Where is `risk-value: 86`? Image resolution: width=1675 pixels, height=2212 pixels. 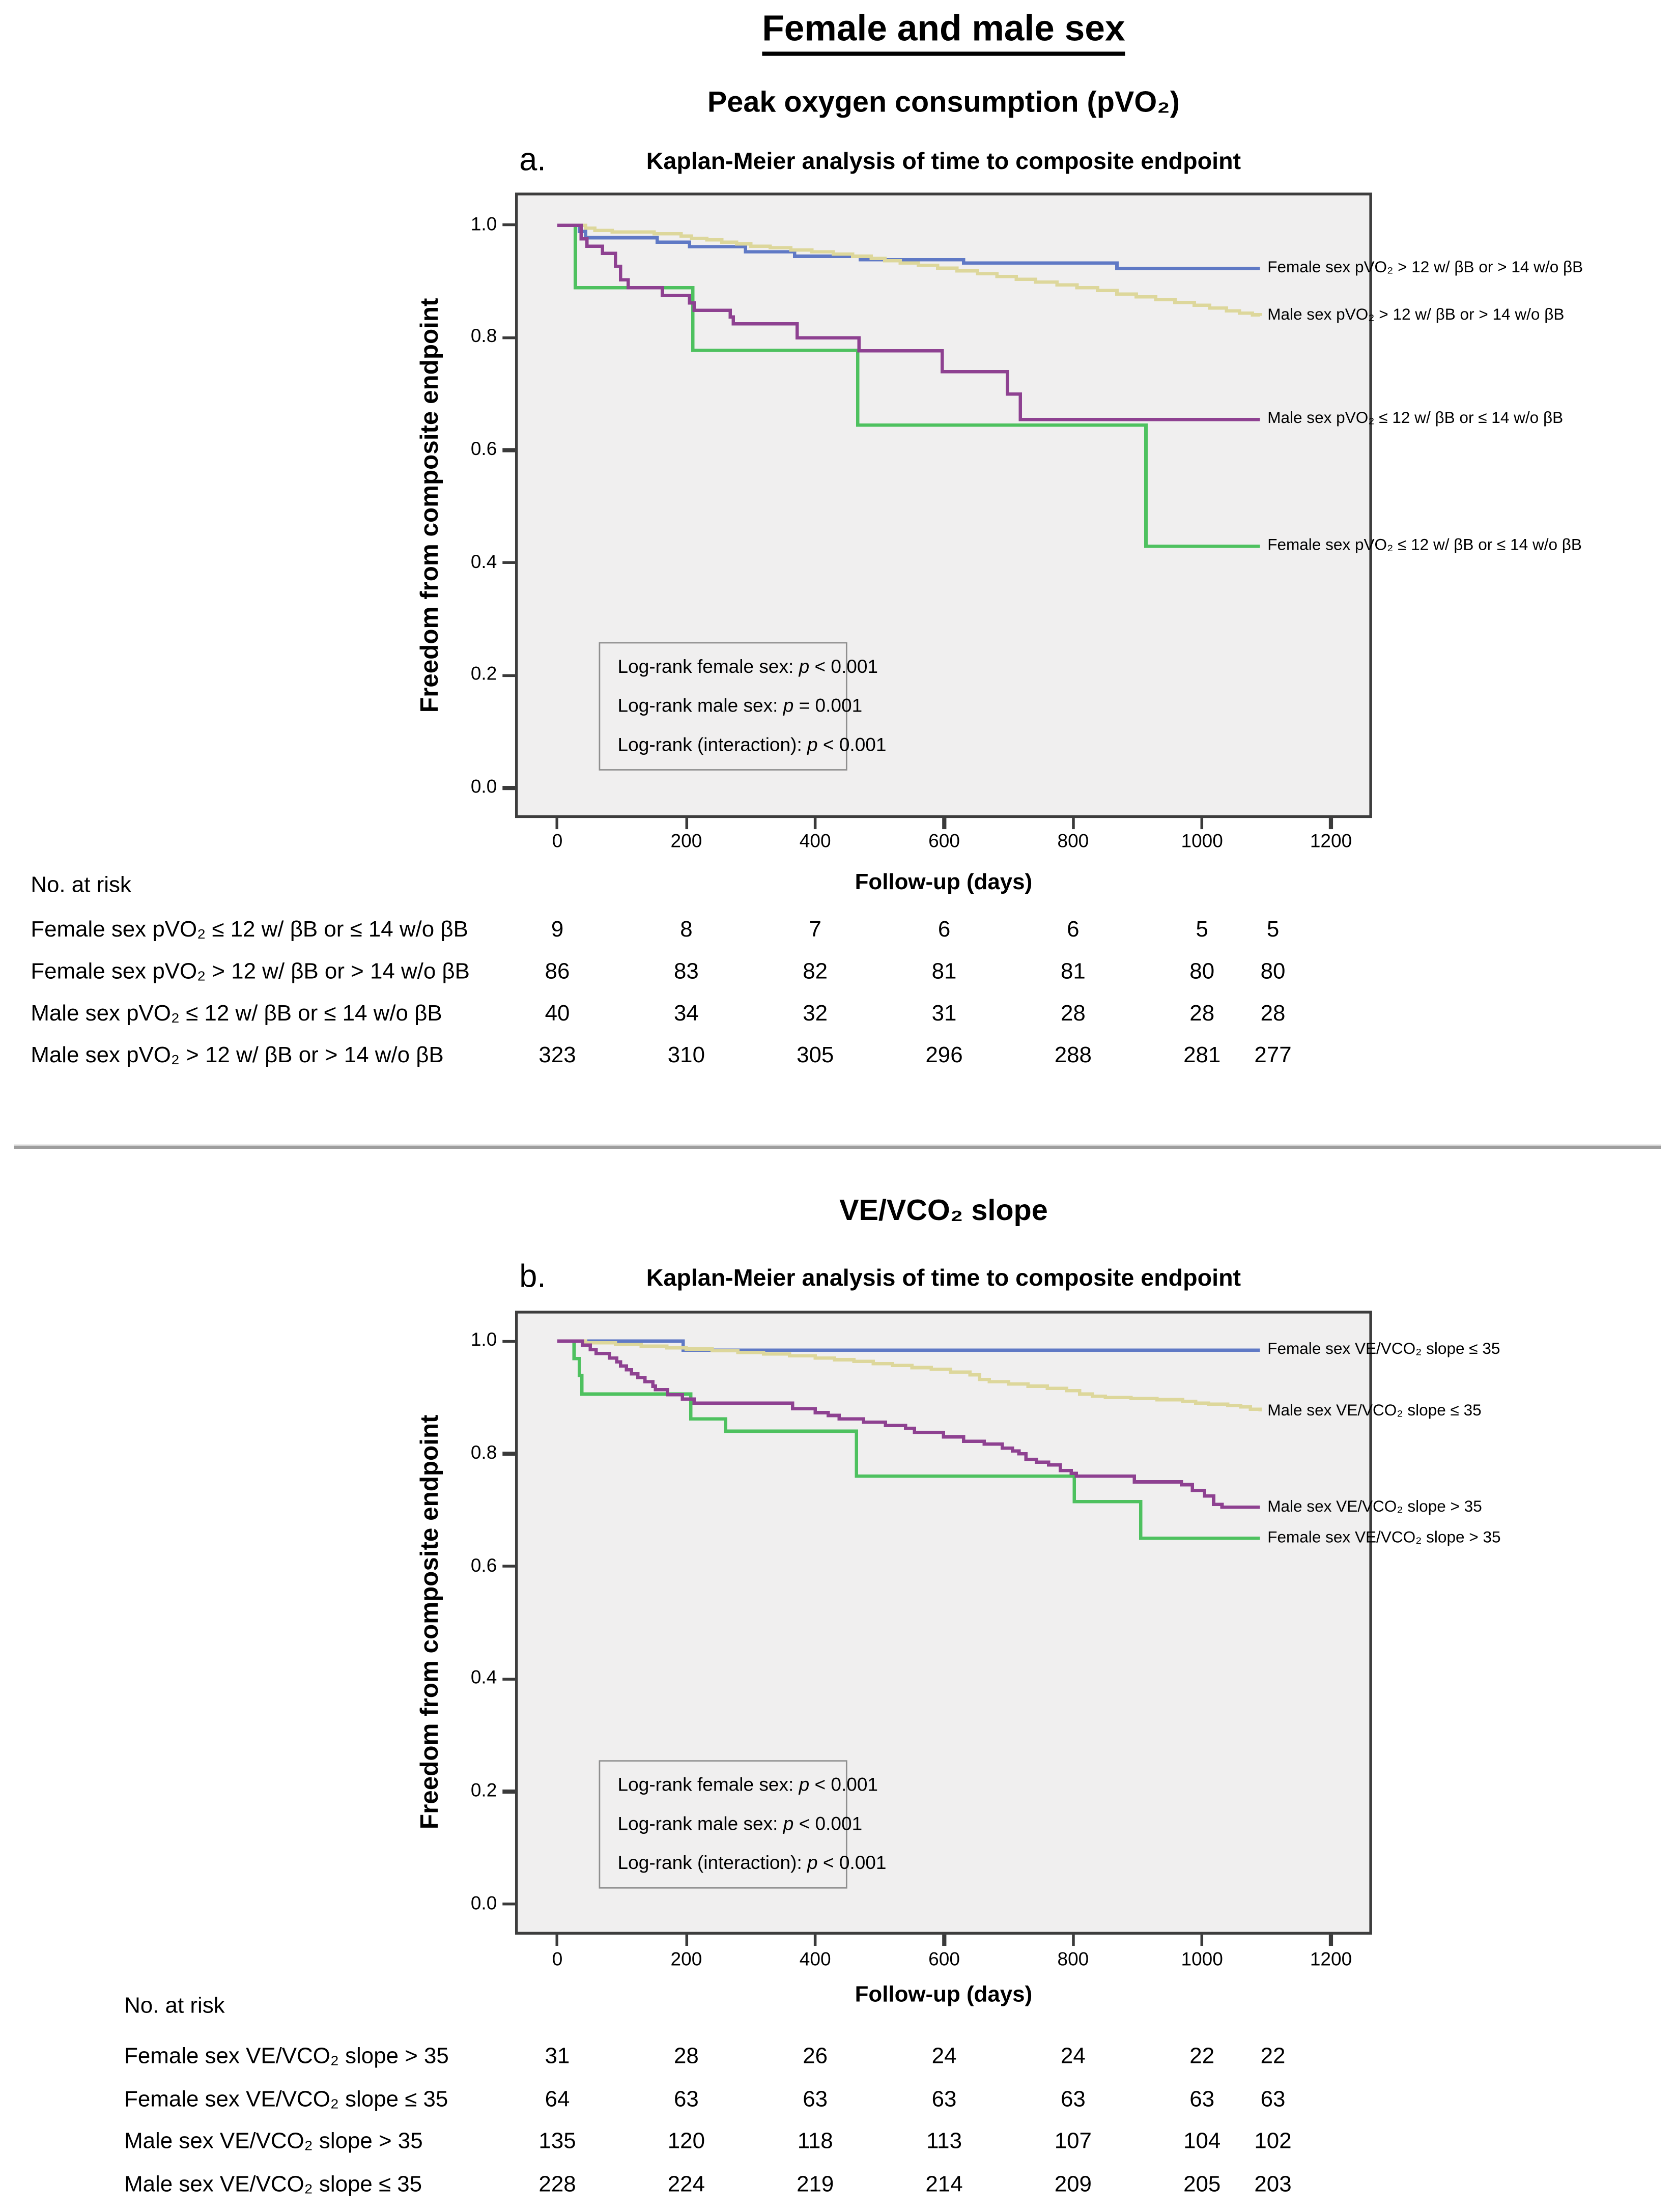 risk-value: 86 is located at coordinates (557, 972).